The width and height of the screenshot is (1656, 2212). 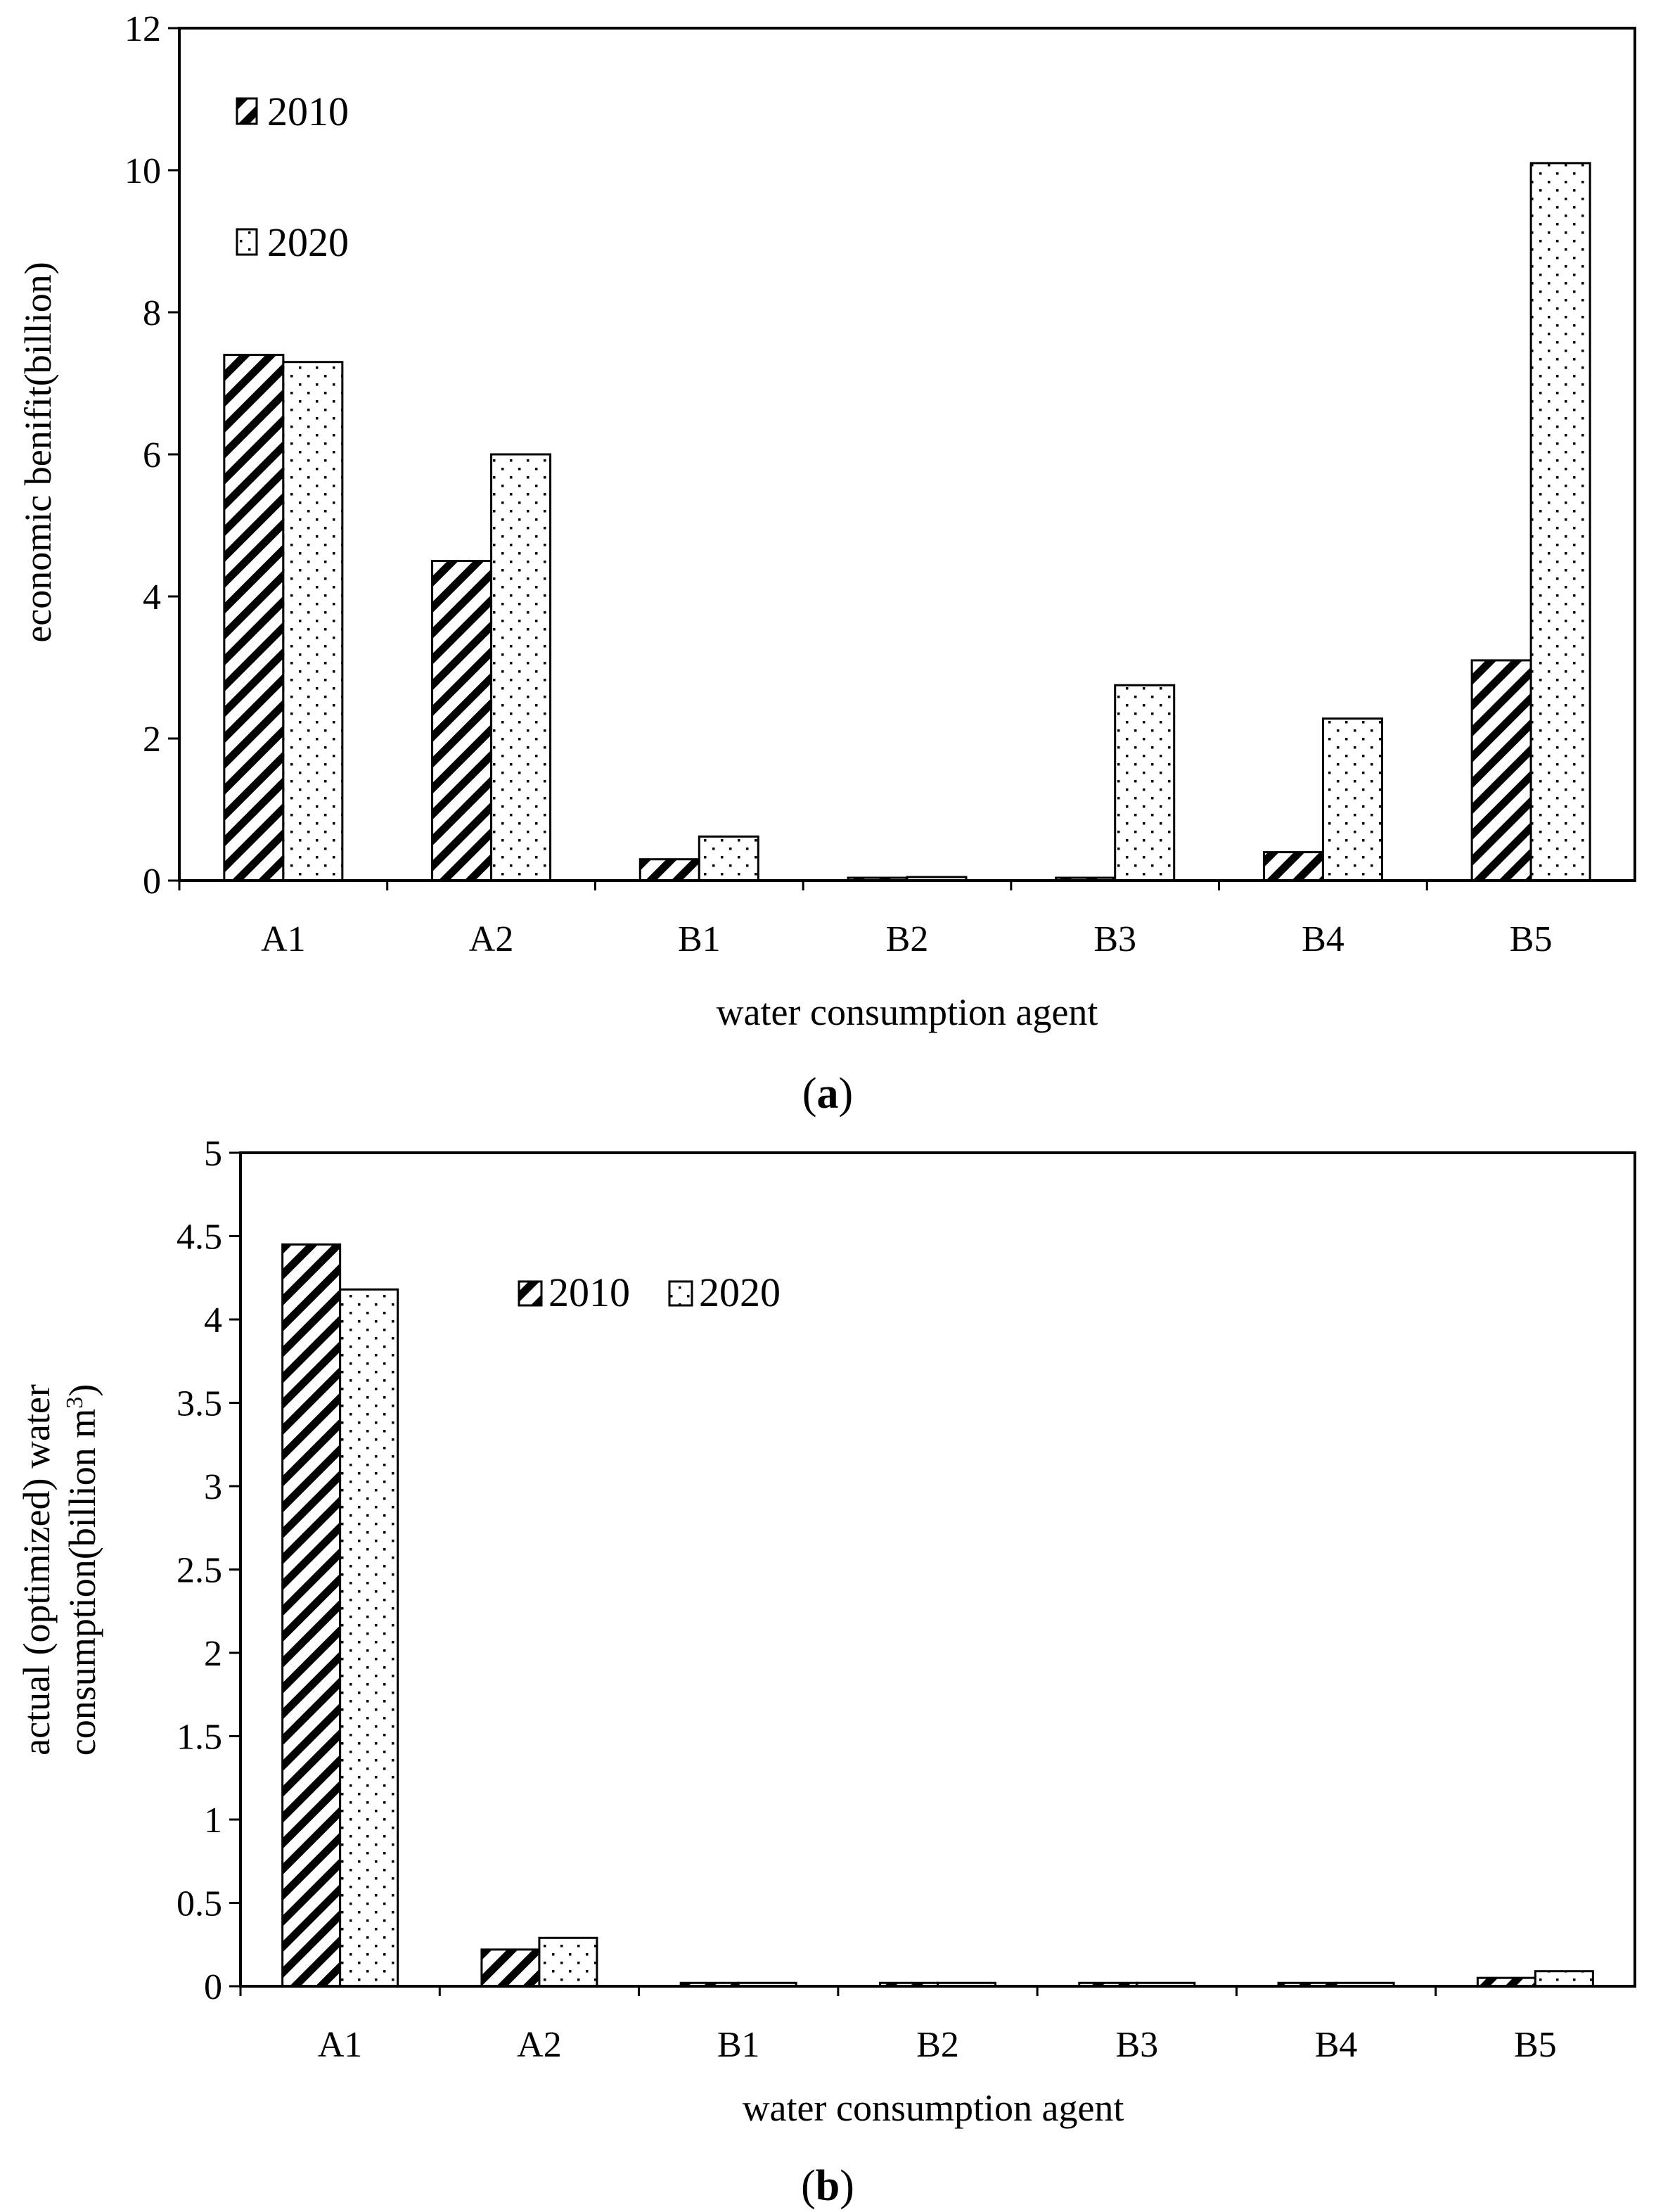 What do you see at coordinates (589, 1292) in the screenshot?
I see `panel-b-legend-label-2010: 2010` at bounding box center [589, 1292].